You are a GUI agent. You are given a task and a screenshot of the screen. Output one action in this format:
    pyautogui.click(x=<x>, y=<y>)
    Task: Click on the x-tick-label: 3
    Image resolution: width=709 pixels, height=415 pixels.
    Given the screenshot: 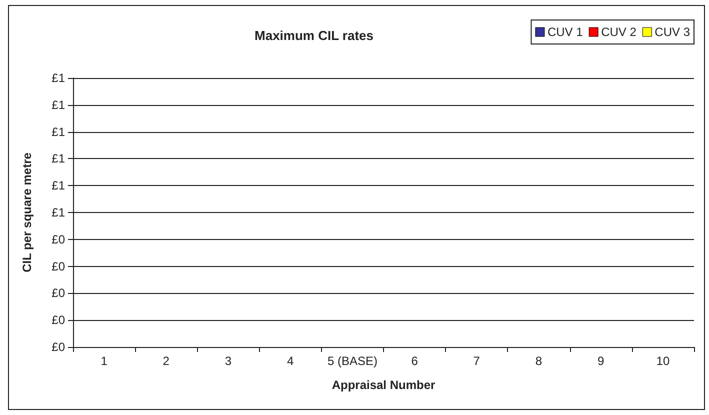 What is the action you would take?
    pyautogui.click(x=228, y=361)
    